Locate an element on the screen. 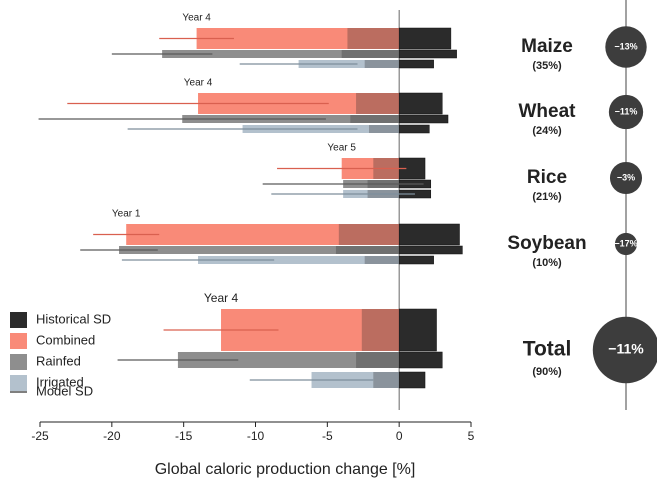  bar-irrigated is located at coordinates (299, 260).